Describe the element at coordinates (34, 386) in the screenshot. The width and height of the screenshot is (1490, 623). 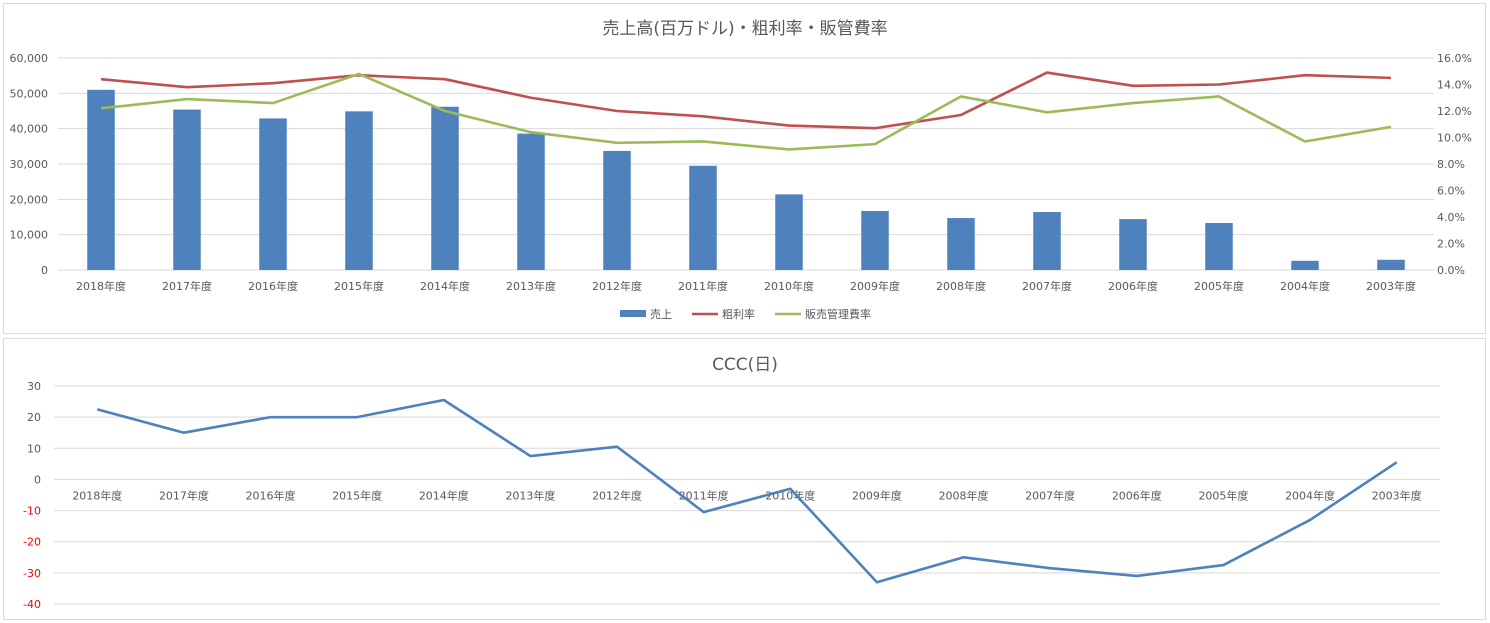
I see `y-tick-label: 30` at that location.